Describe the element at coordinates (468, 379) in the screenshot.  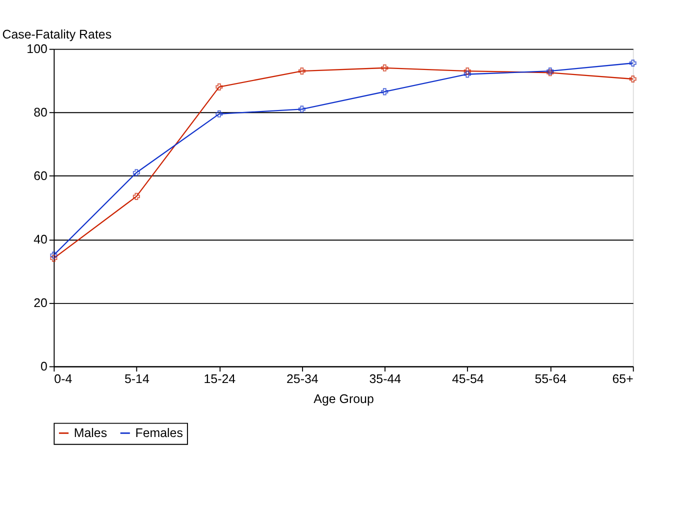
I see `x-tick-label: 45-54` at that location.